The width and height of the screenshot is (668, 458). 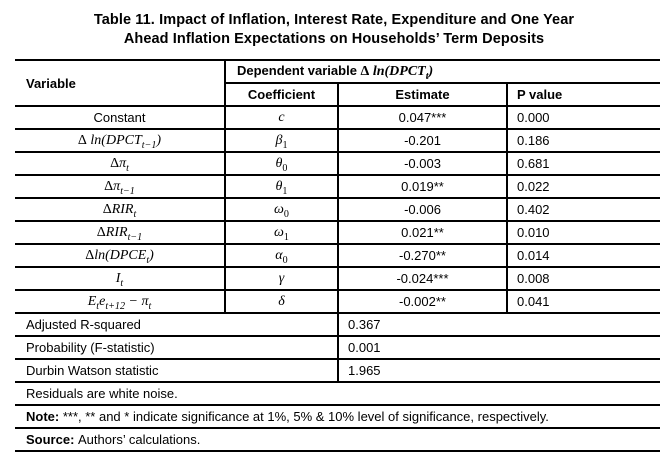 I want to click on coefficient-cell: ω0, so click(x=282, y=210).